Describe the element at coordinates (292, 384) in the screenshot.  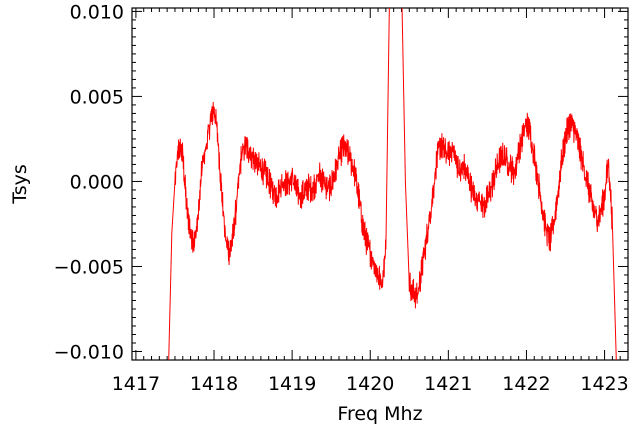
I see `x-tick-label: 1419` at that location.